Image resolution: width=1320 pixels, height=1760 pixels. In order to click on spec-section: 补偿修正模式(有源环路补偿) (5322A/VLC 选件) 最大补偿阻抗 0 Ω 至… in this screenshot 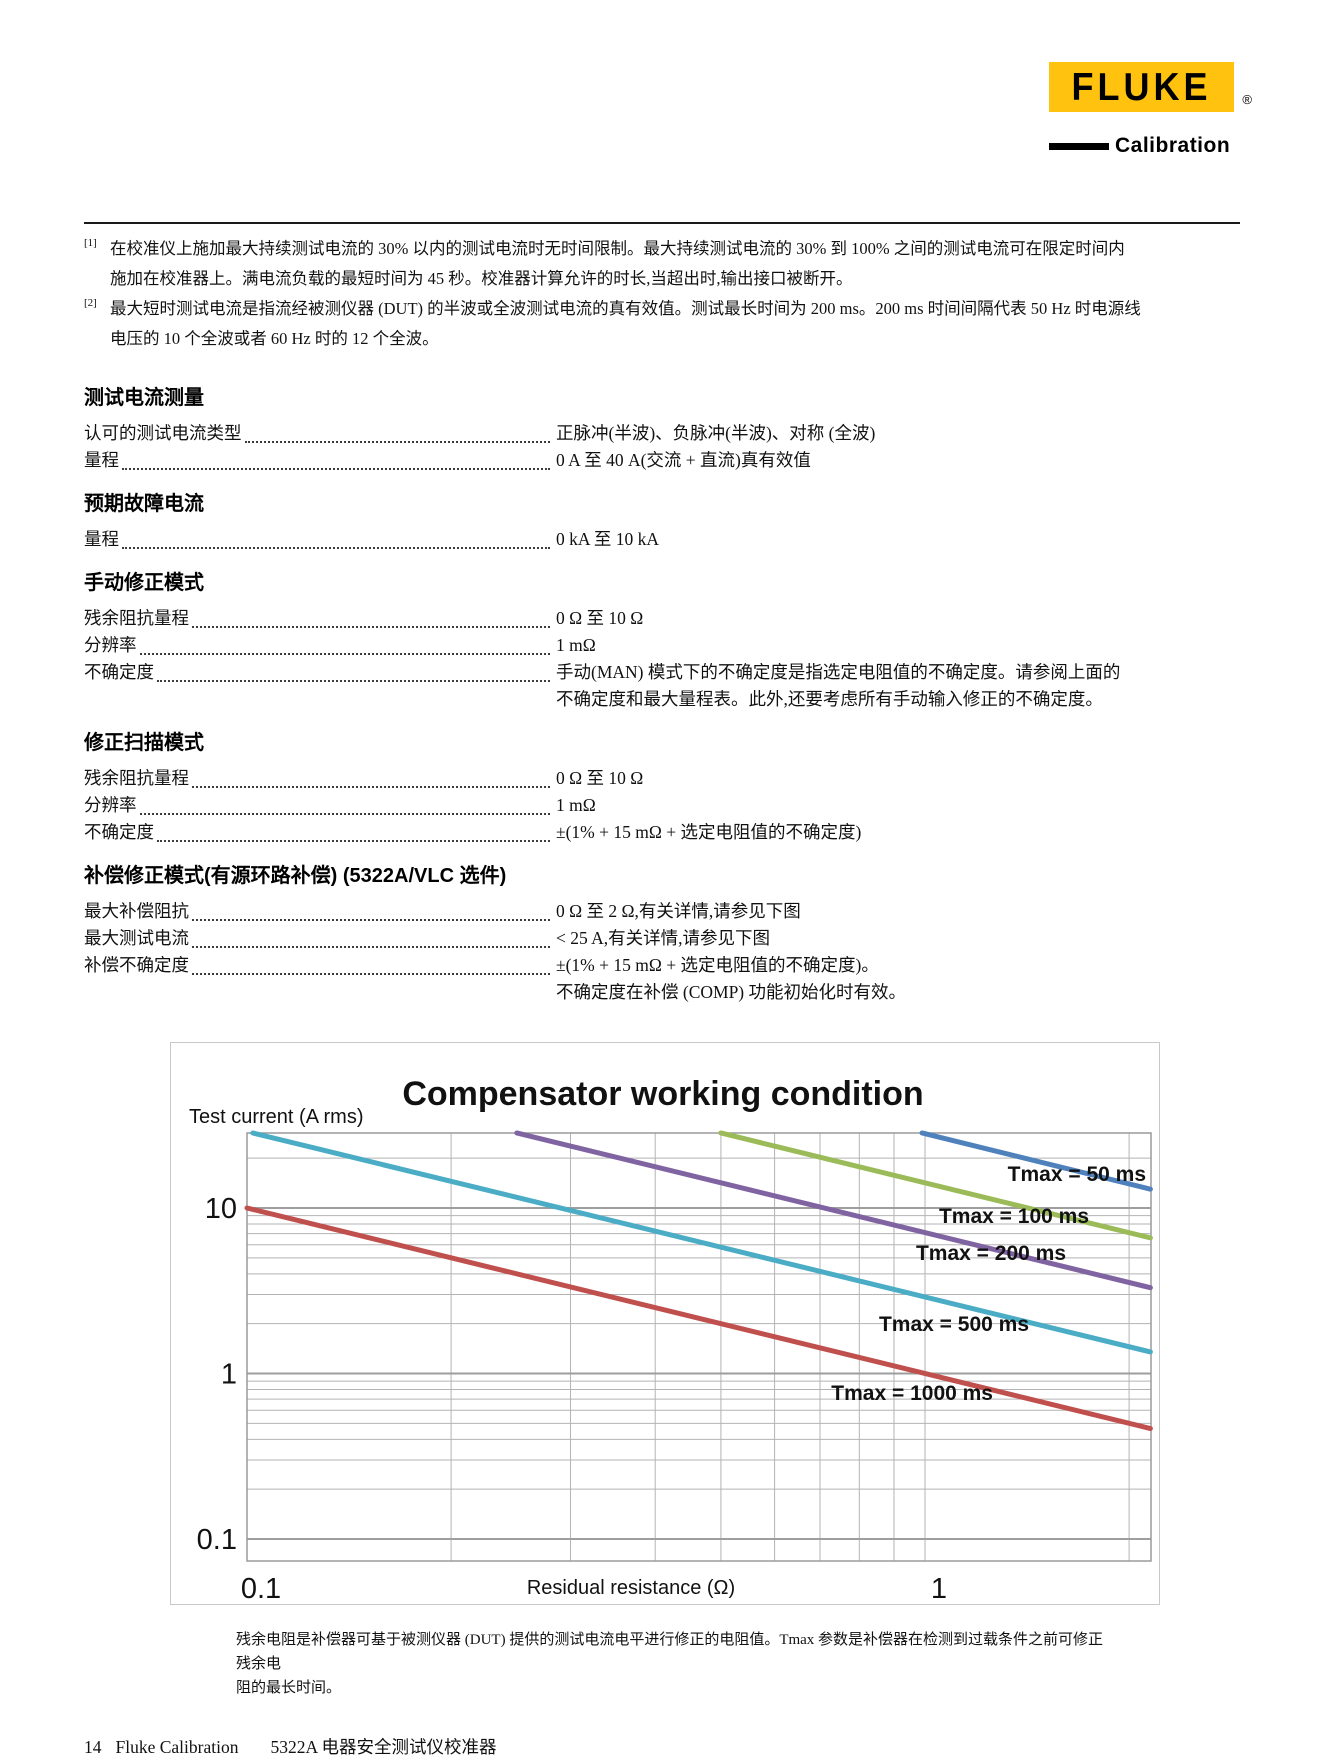, I will do `click(662, 934)`.